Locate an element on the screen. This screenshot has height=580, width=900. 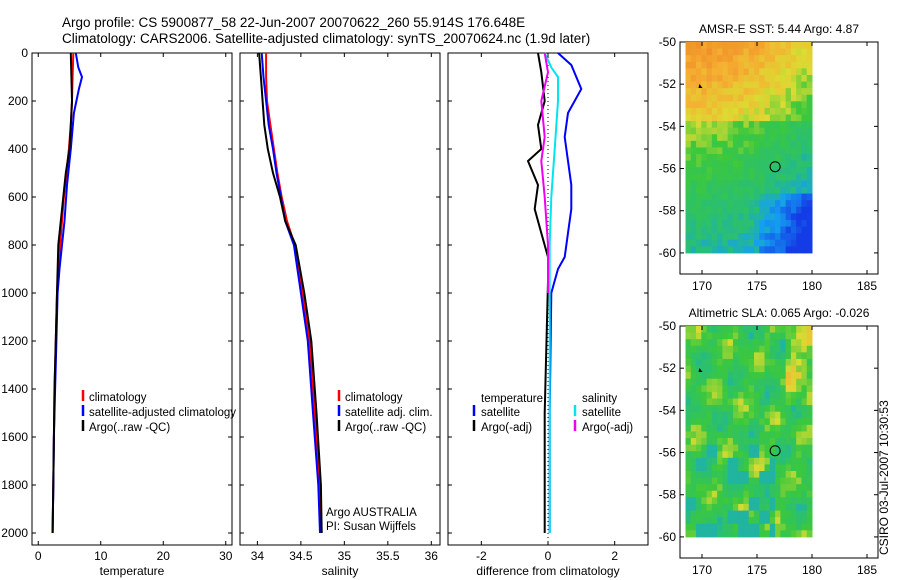
x-tick-label: 175 is located at coordinates (757, 570).